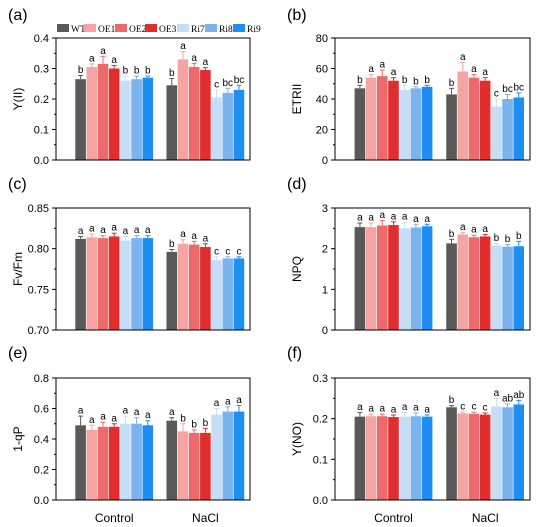 This screenshot has height=527, width=550. What do you see at coordinates (297, 184) in the screenshot?
I see `panel-letter: (d)` at bounding box center [297, 184].